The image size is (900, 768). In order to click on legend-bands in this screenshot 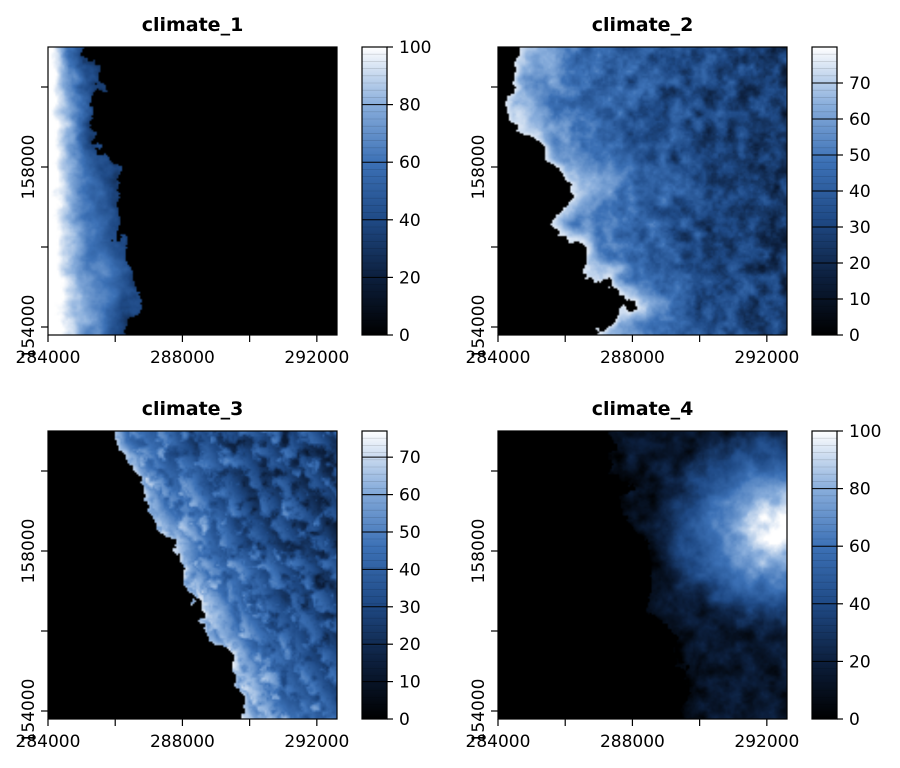, I will do `click(374, 575)`.